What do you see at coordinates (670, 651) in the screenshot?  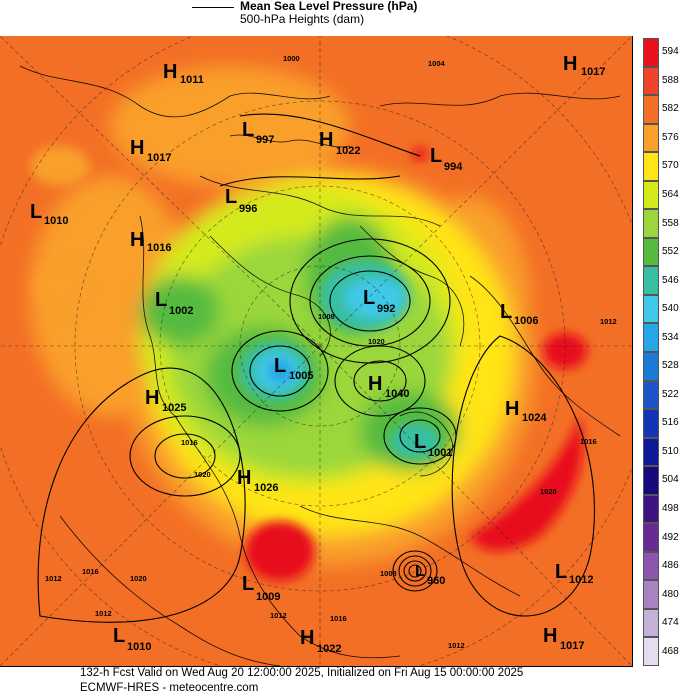 I see `colorbar-tick-label: 468` at bounding box center [670, 651].